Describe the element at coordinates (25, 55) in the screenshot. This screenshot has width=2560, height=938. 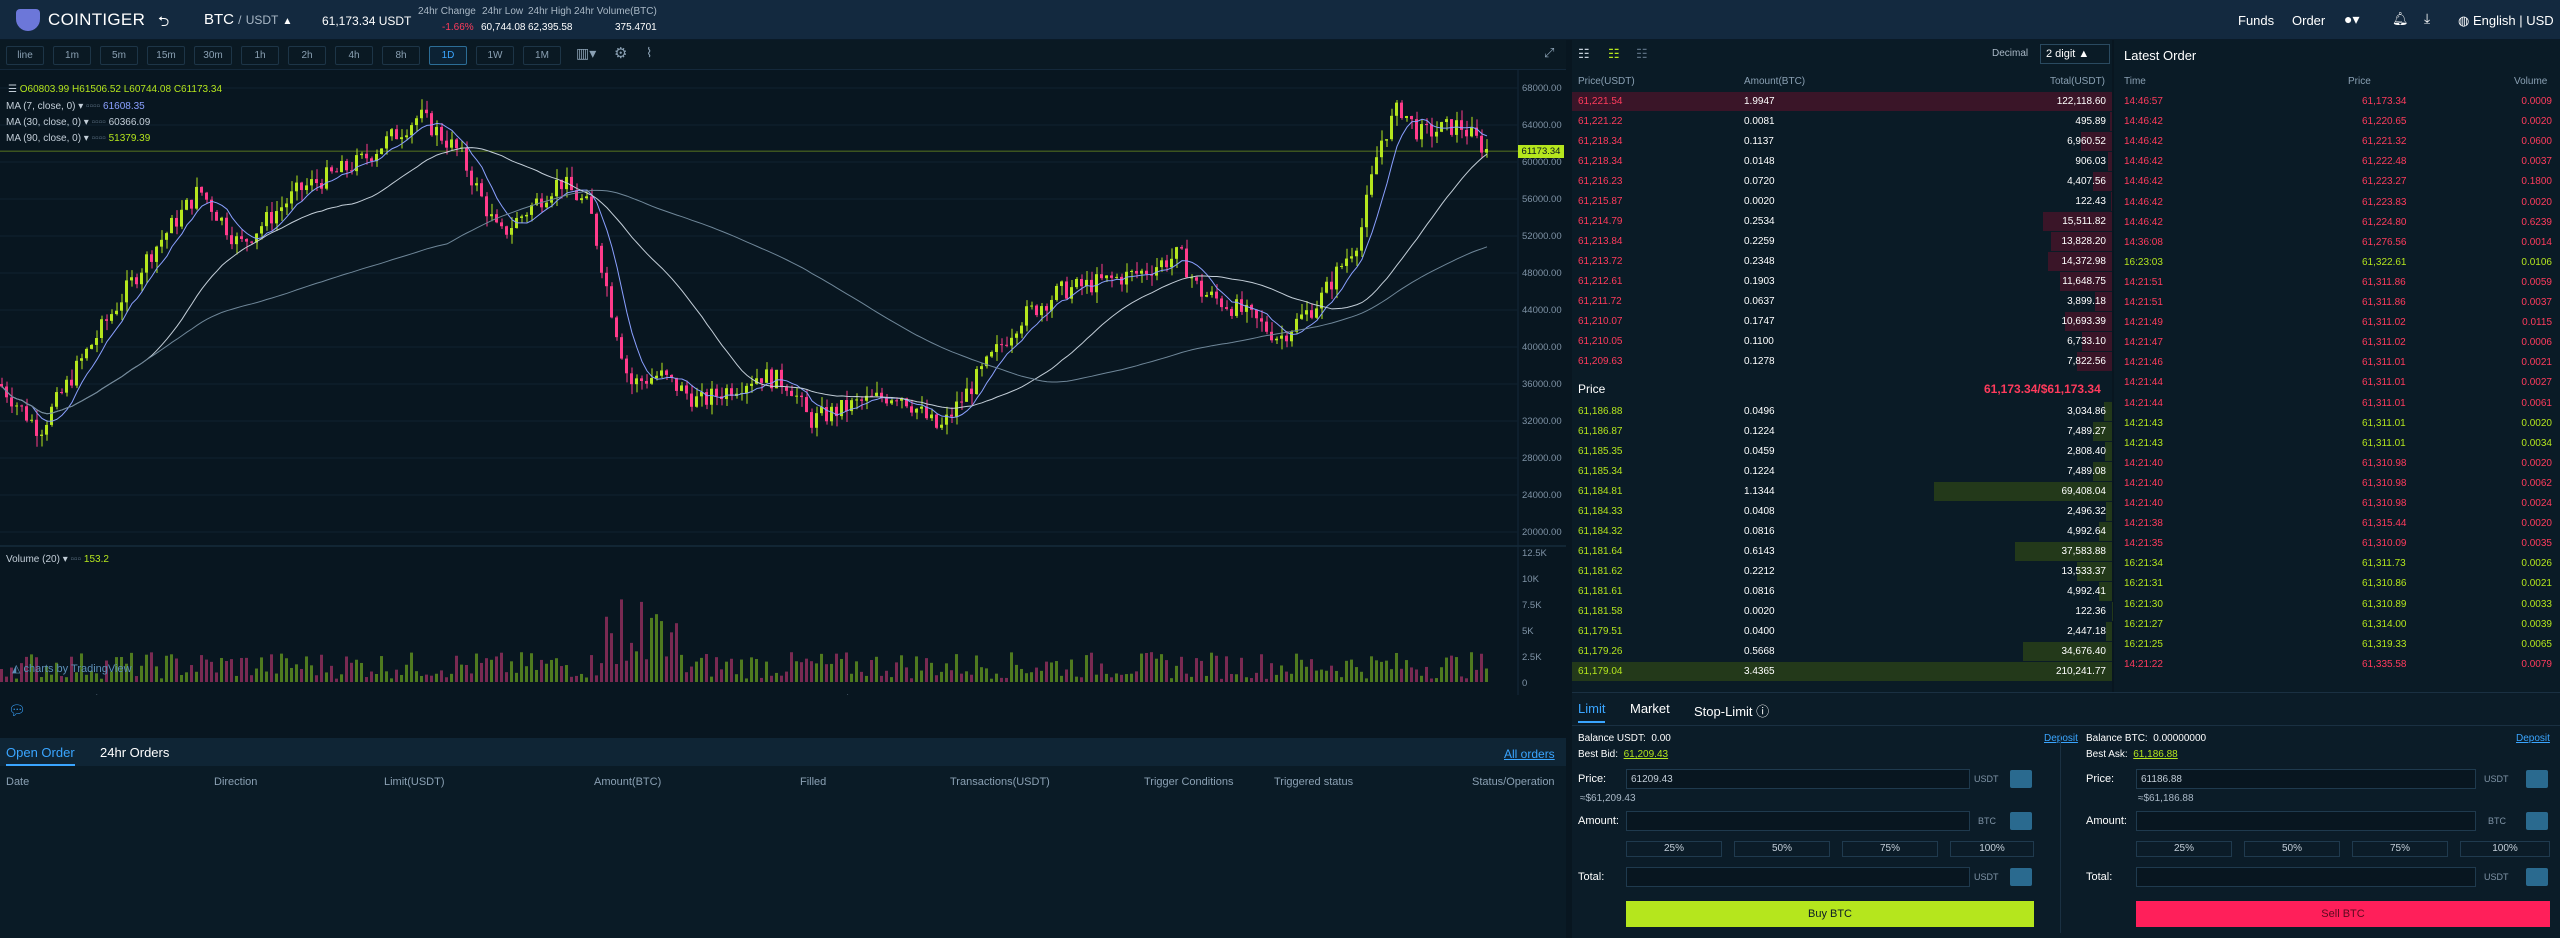
I see `timeframe-line: line` at that location.